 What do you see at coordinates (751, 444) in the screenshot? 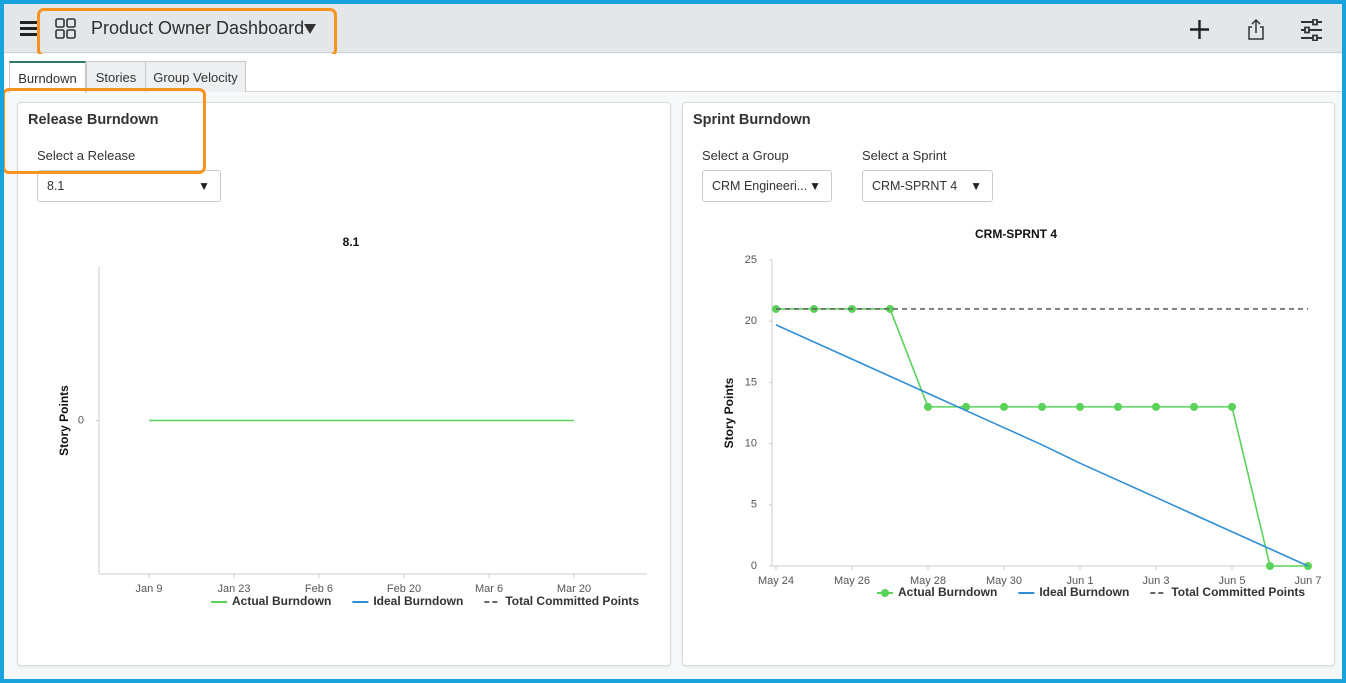
I see `y-tick-label: 10` at bounding box center [751, 444].